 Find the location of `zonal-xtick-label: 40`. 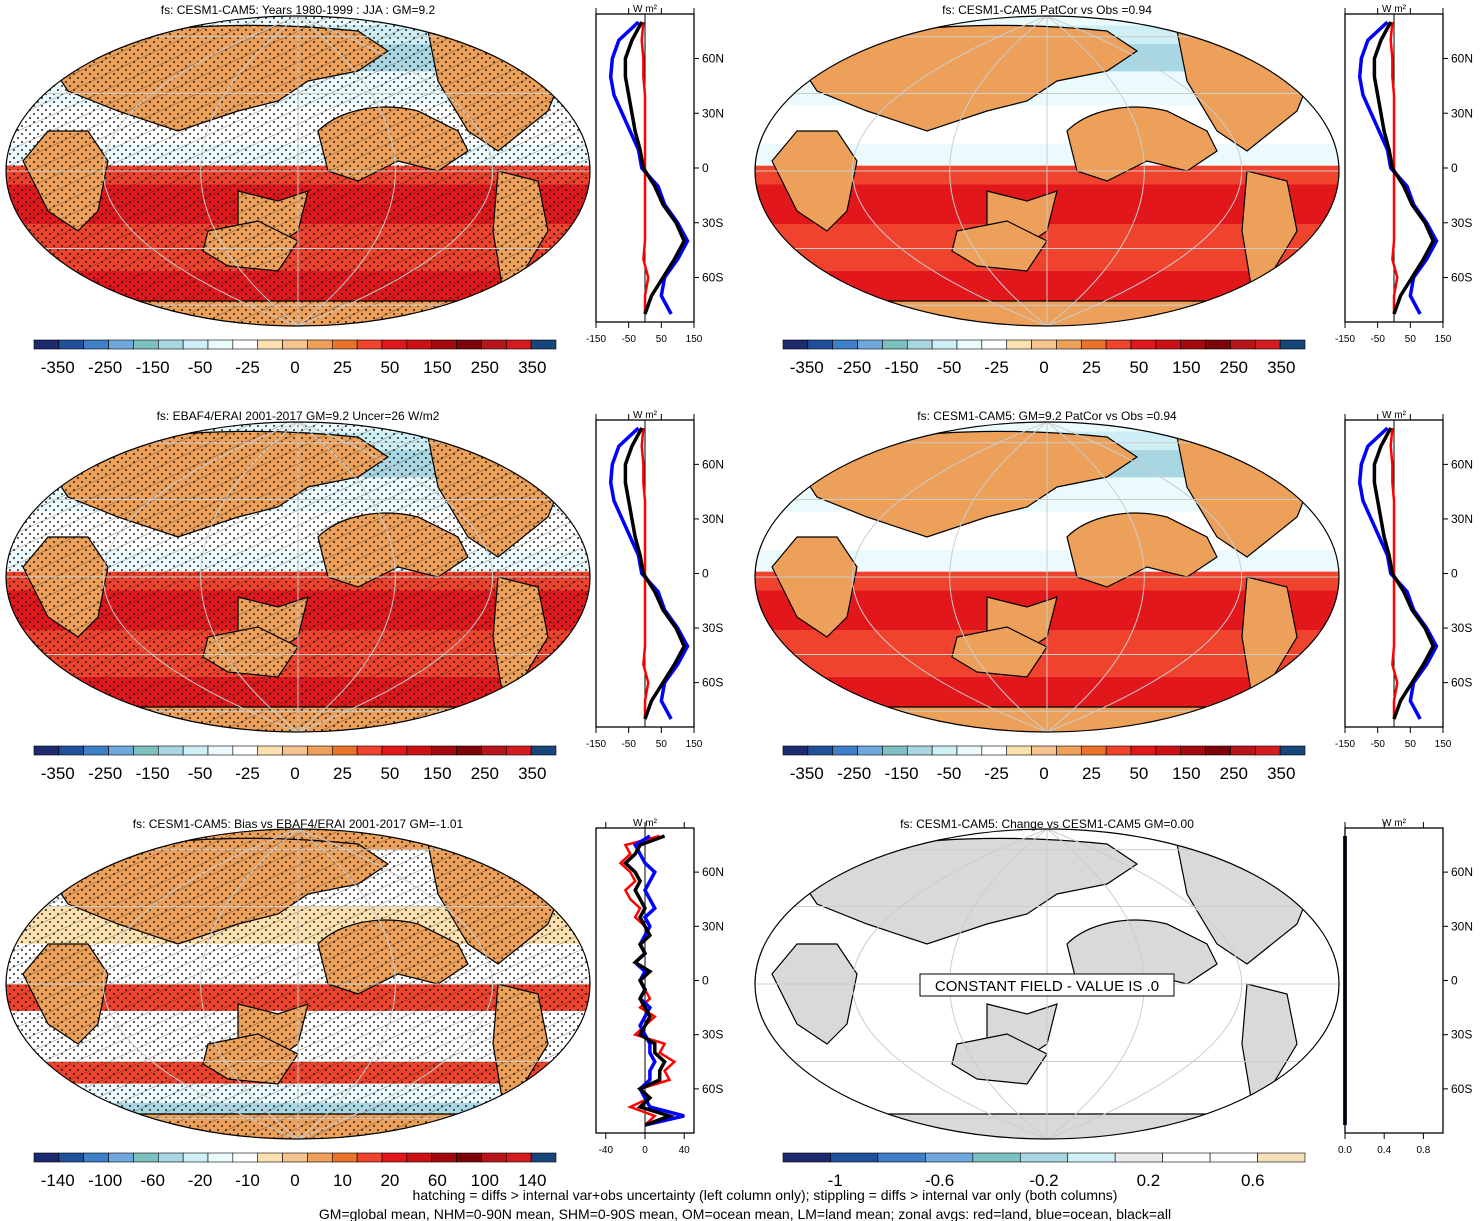

zonal-xtick-label: 40 is located at coordinates (685, 1150).